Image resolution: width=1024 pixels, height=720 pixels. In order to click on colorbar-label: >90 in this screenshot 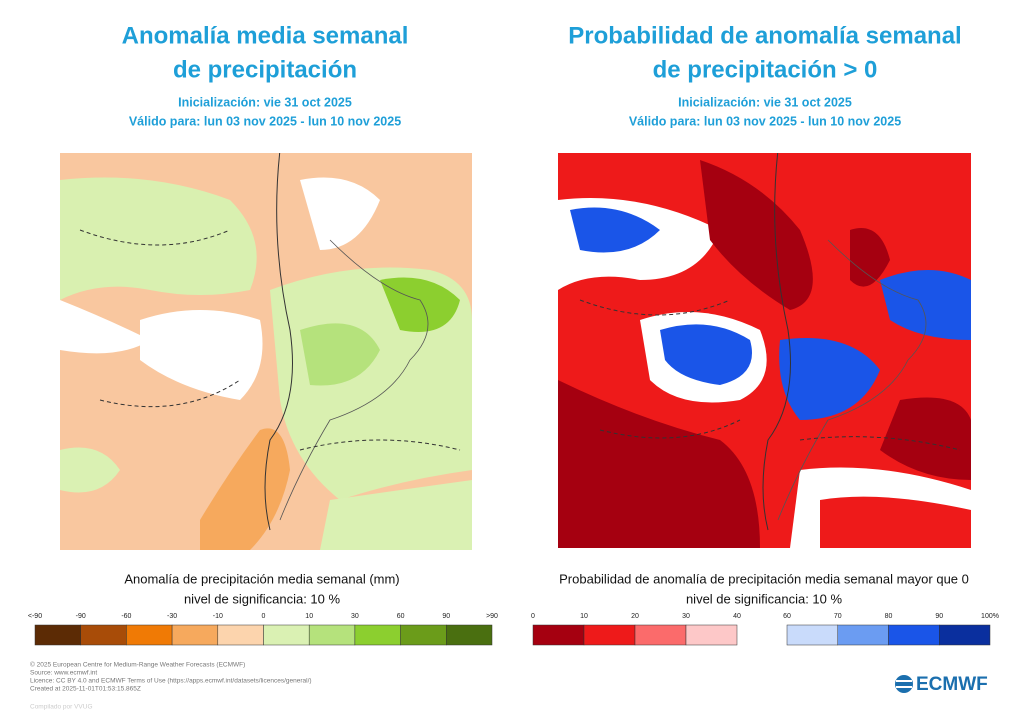, I will do `click(492, 616)`.